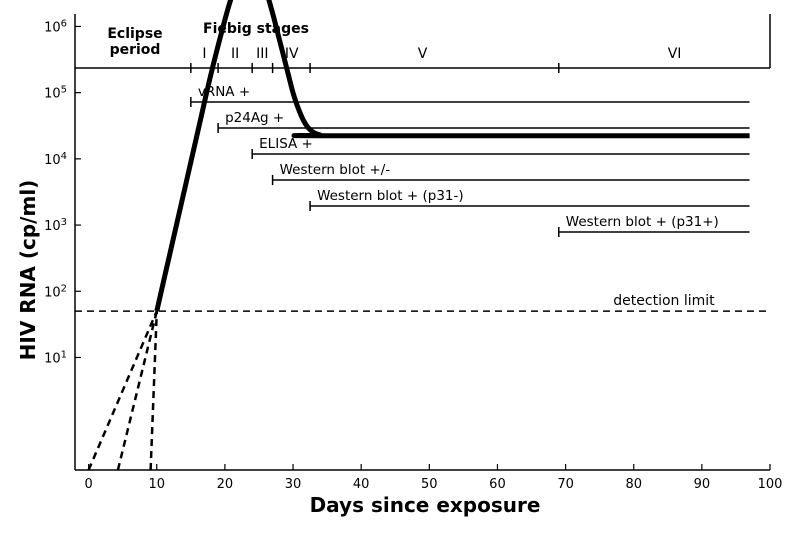 This screenshot has height=533, width=800. What do you see at coordinates (335, 170) in the screenshot?
I see `assay-label: Western blot +/-` at bounding box center [335, 170].